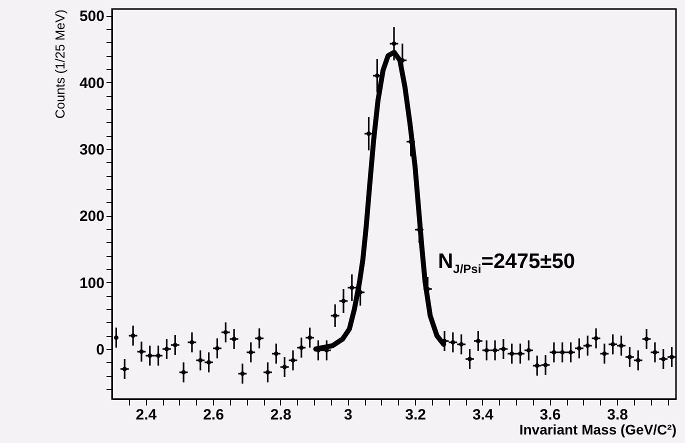 This screenshot has width=685, height=443. What do you see at coordinates (281, 415) in the screenshot?
I see `x-tick-label: 2.8` at bounding box center [281, 415].